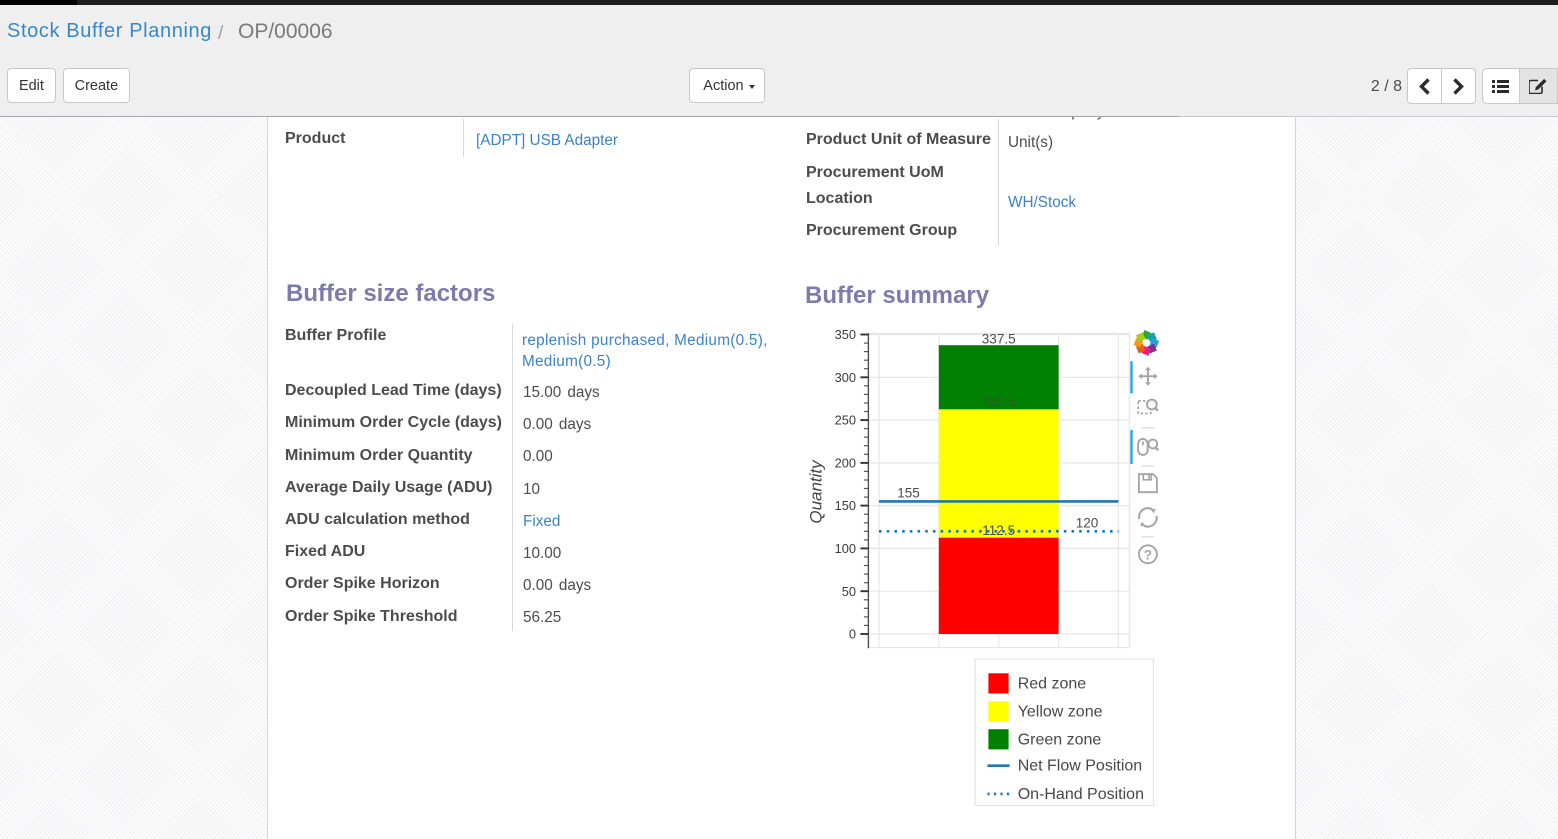 The image size is (1558, 839). What do you see at coordinates (1081, 794) in the screenshot?
I see `svg-text: On-Hand Position` at bounding box center [1081, 794].